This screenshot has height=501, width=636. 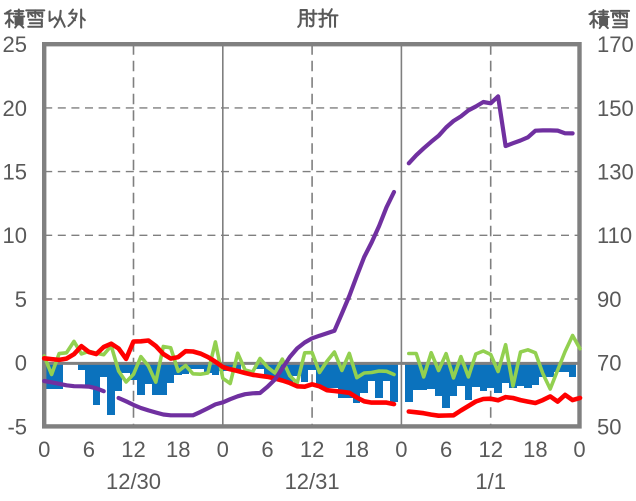 I want to click on svg-text: 50, so click(x=609, y=426).